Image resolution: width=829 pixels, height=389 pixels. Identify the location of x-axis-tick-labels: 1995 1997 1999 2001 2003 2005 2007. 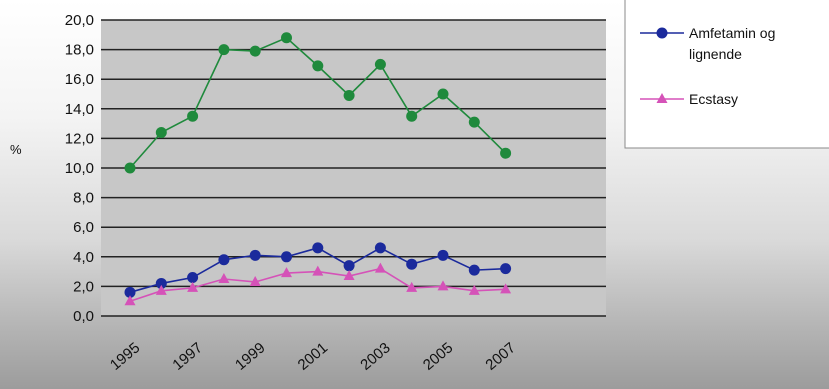
(313, 356).